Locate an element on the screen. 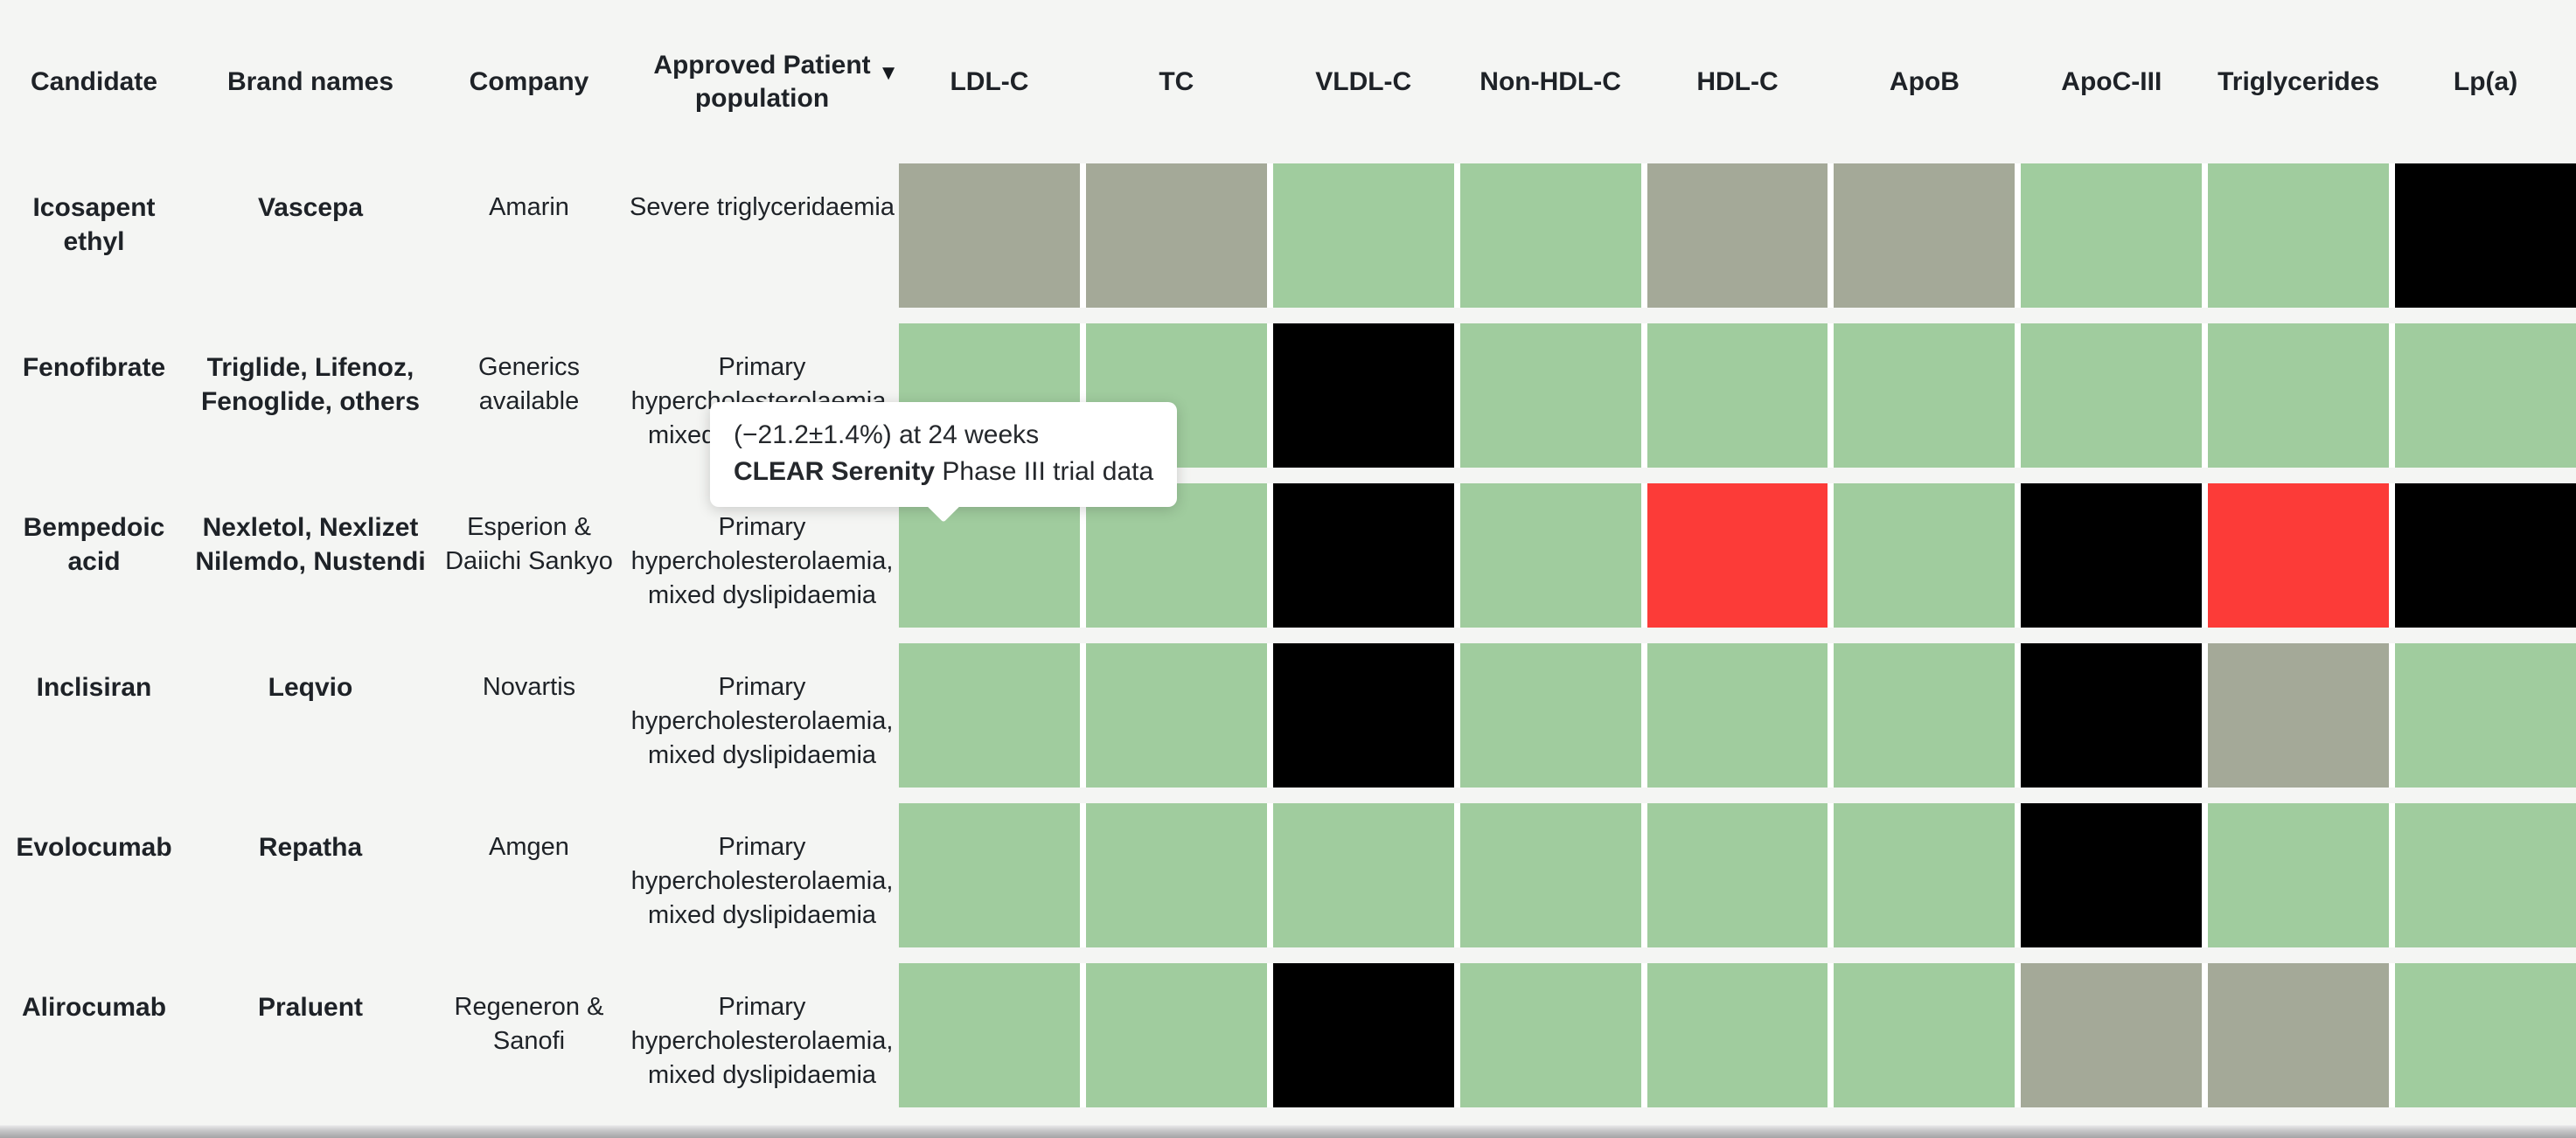  column-header-vldl-c: VLDL-C is located at coordinates (1363, 81).